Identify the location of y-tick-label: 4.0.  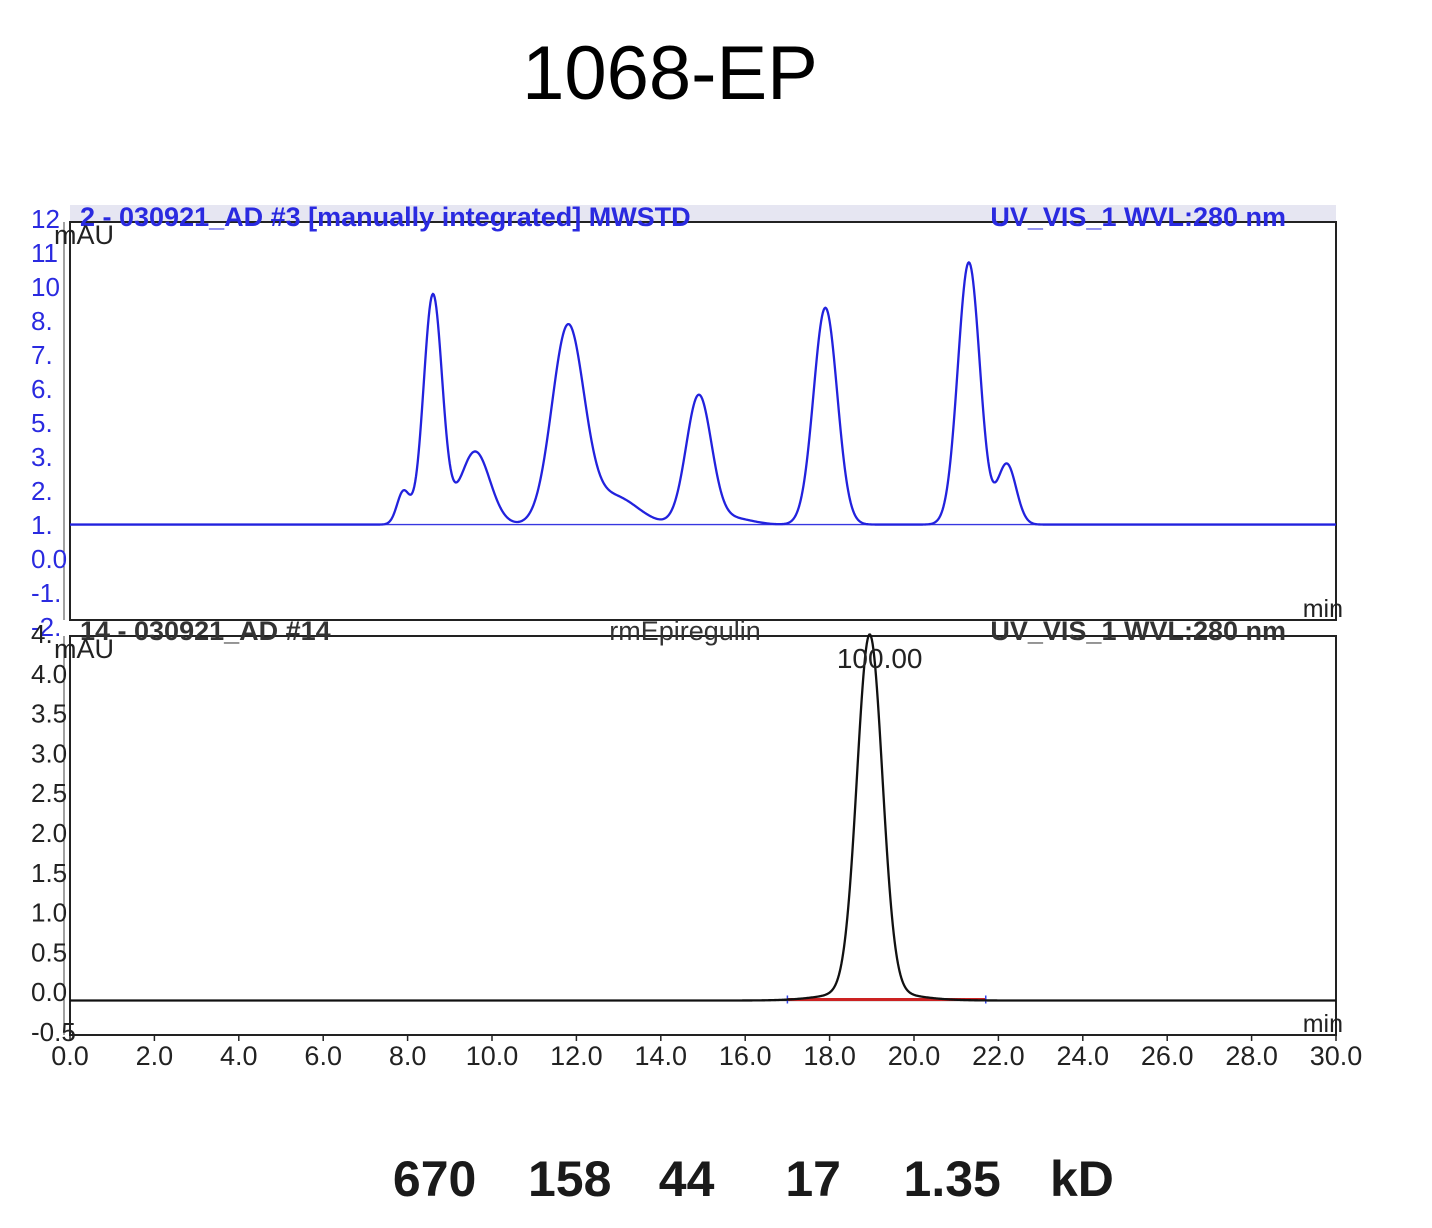
(49, 674).